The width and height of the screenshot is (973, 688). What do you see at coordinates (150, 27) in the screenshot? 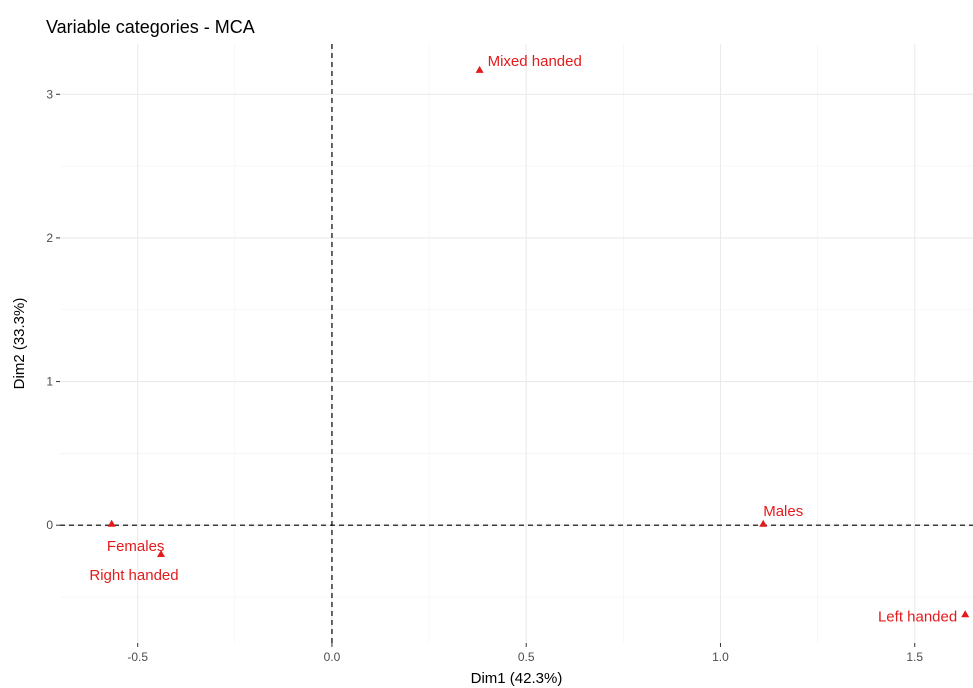
I see `chart-title: Variable categories - MCA` at bounding box center [150, 27].